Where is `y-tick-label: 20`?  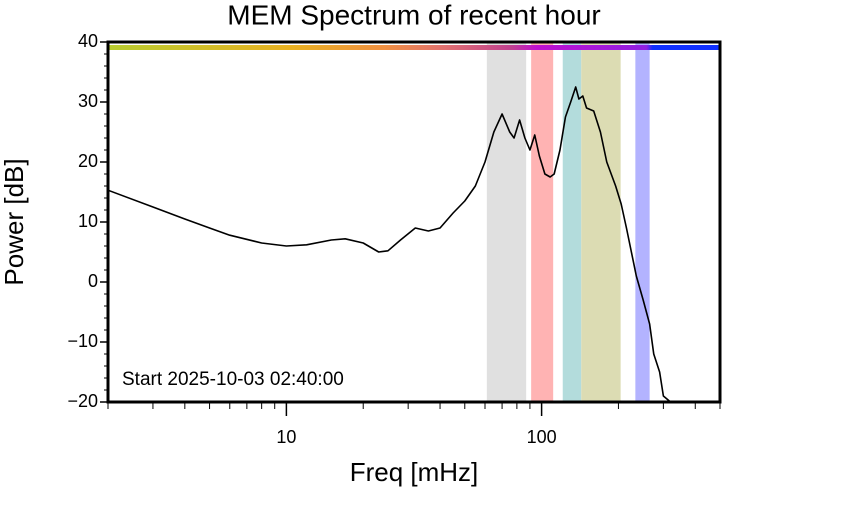 y-tick-label: 20 is located at coordinates (88, 161).